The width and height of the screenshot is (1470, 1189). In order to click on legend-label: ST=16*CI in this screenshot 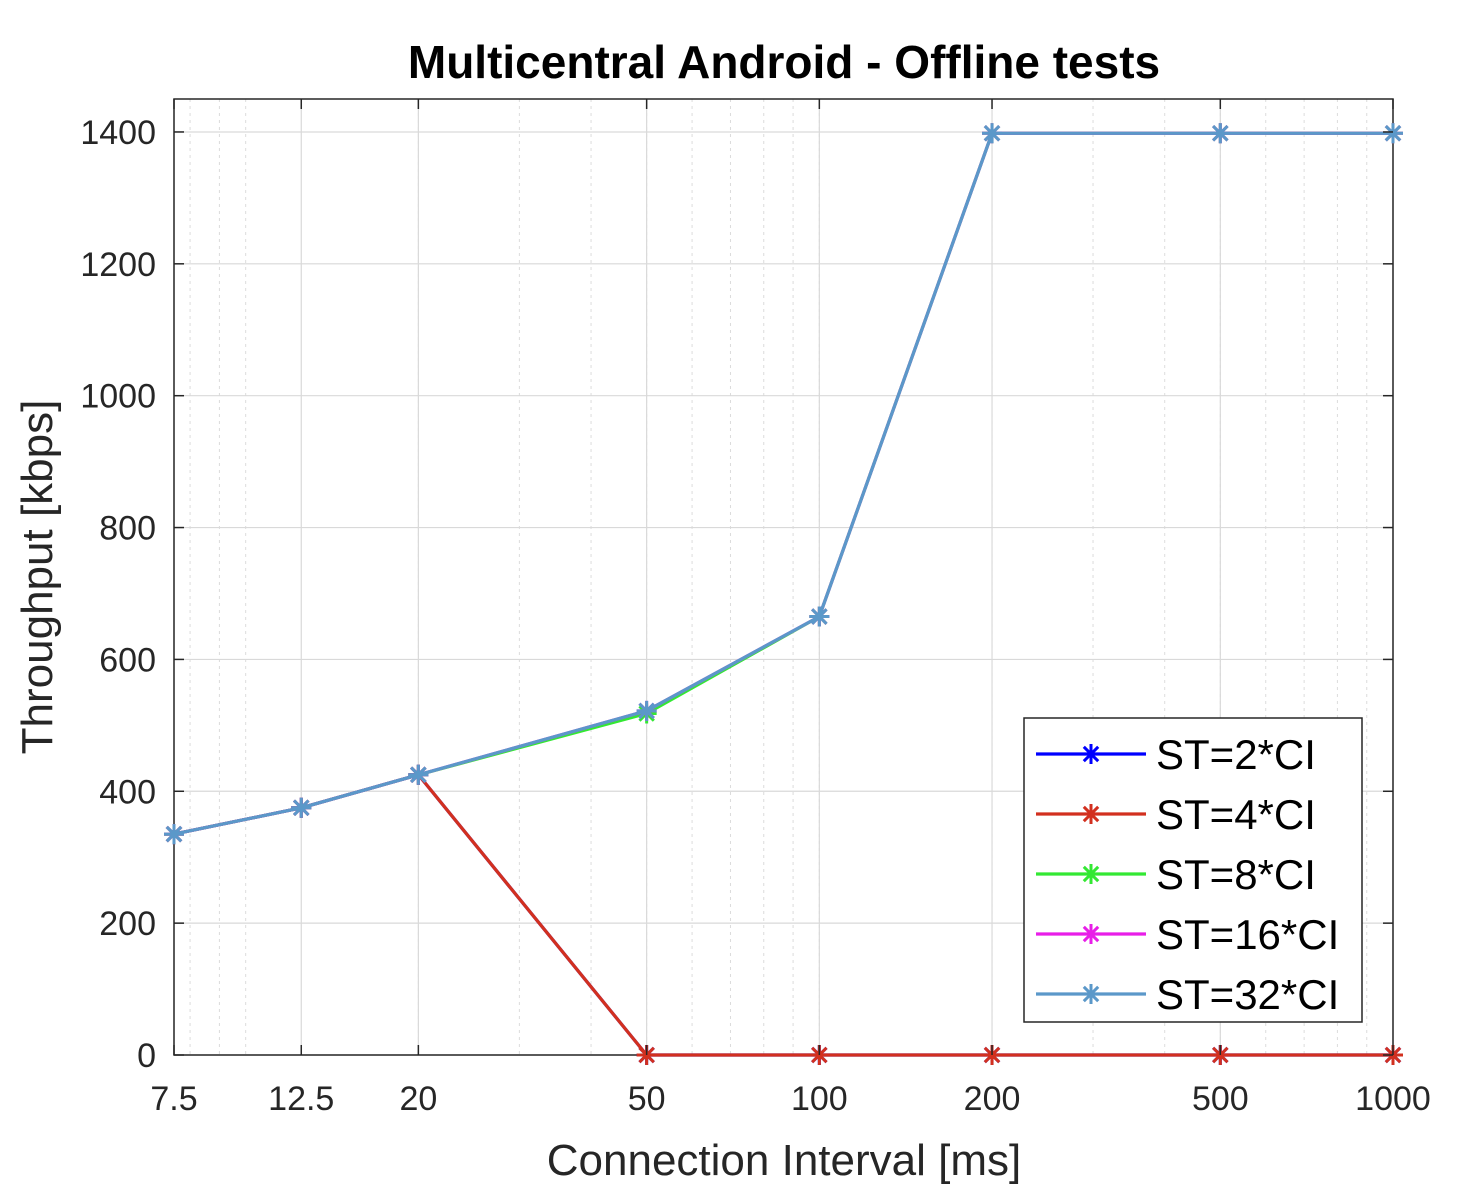, I will do `click(1247, 934)`.